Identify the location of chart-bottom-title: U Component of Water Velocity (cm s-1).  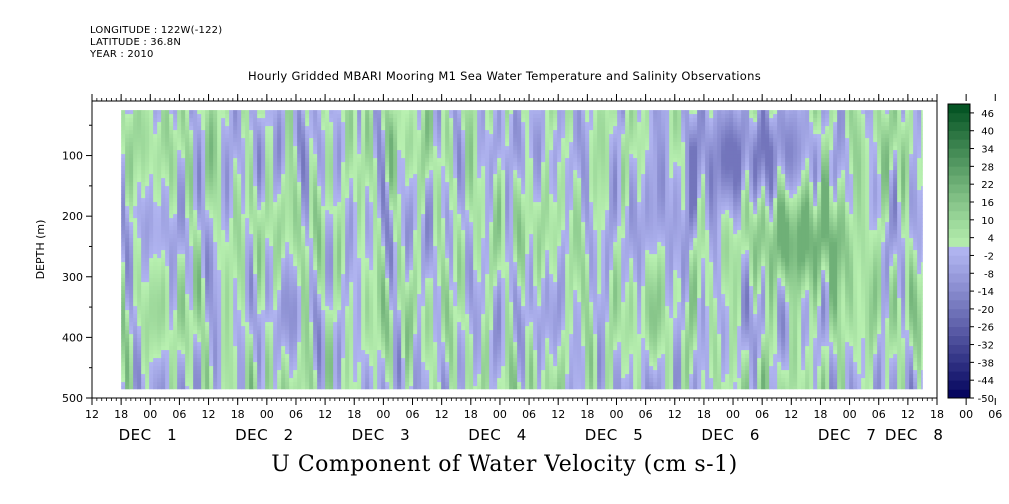
(504, 464).